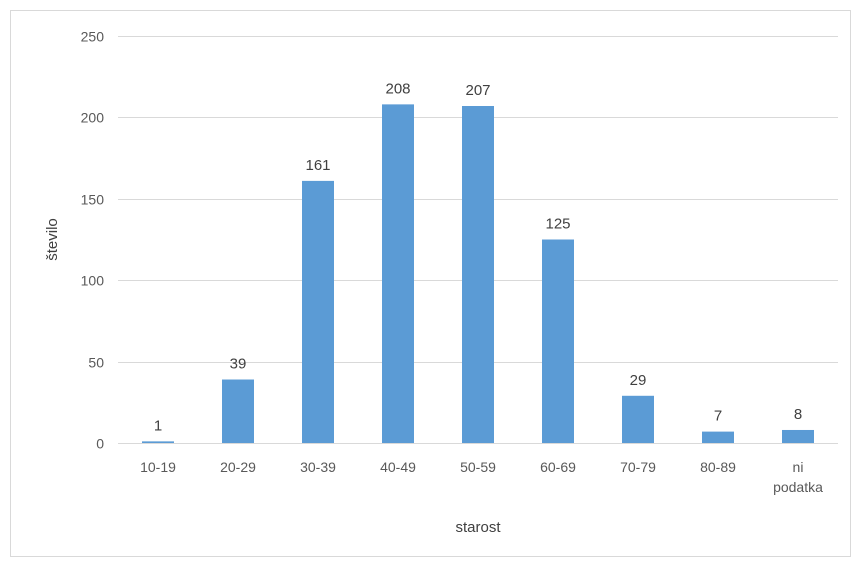  I want to click on y-axis-title: število, so click(52, 239).